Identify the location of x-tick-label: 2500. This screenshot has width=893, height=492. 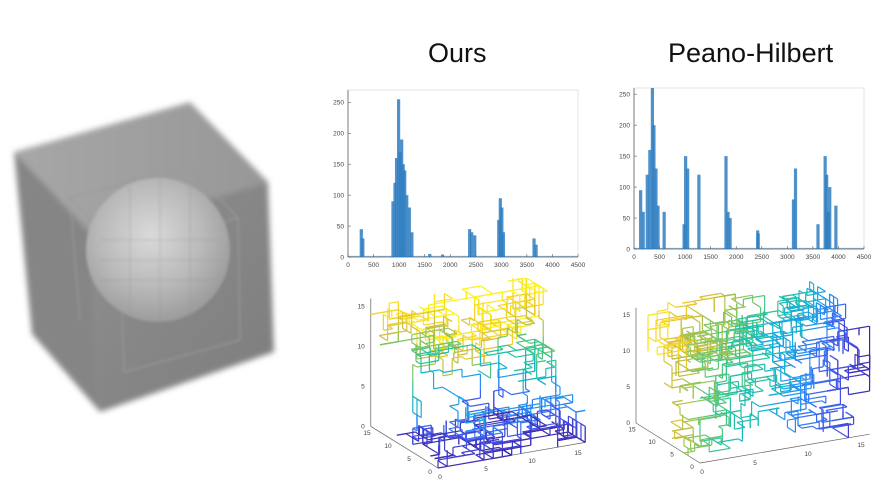
(762, 257).